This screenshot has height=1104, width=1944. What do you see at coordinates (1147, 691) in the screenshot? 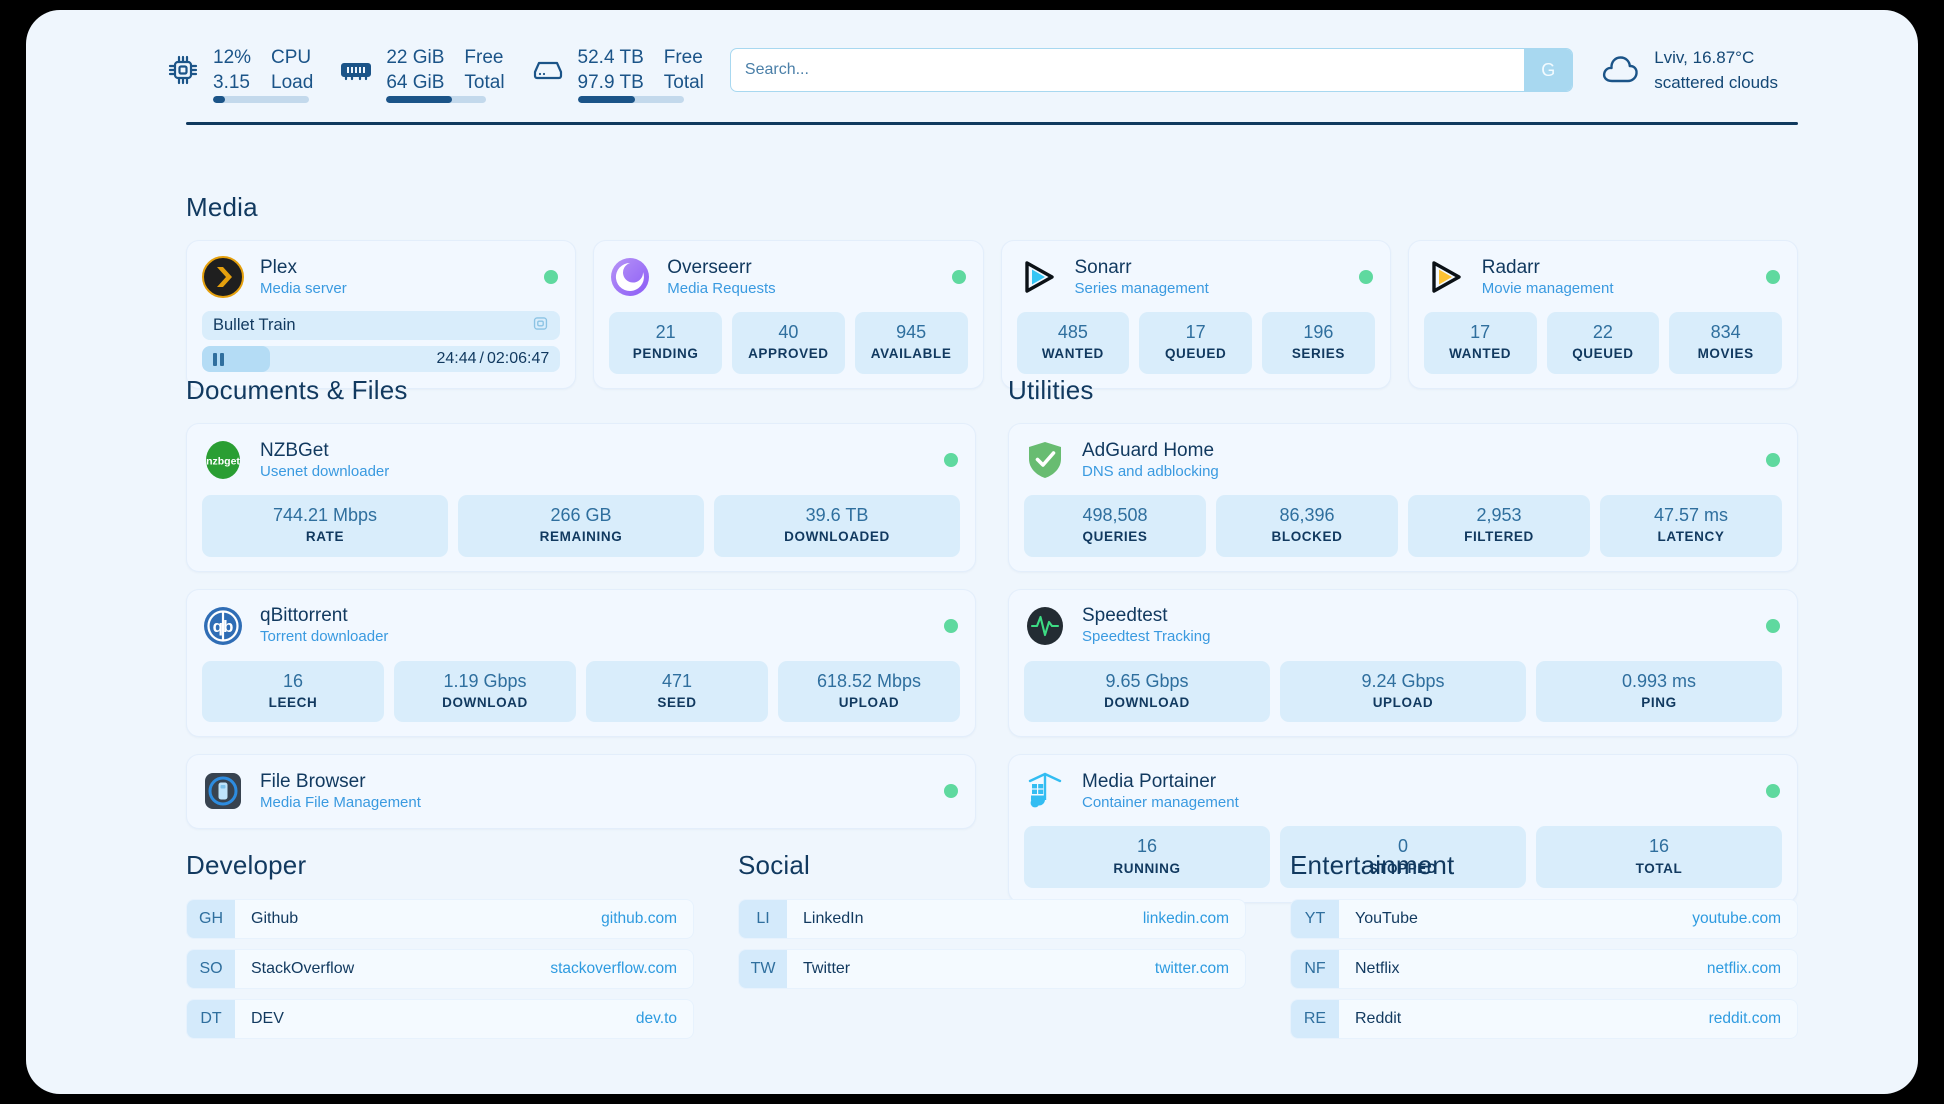
I see `stat-tile: 9.65 Gbps DOWNLOAD` at bounding box center [1147, 691].